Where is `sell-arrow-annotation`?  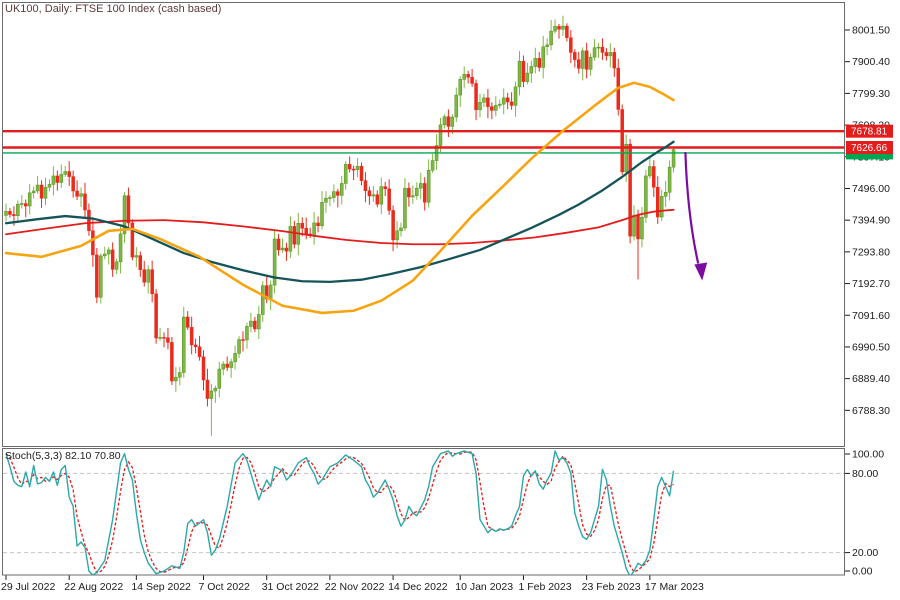 sell-arrow-annotation is located at coordinates (696, 216).